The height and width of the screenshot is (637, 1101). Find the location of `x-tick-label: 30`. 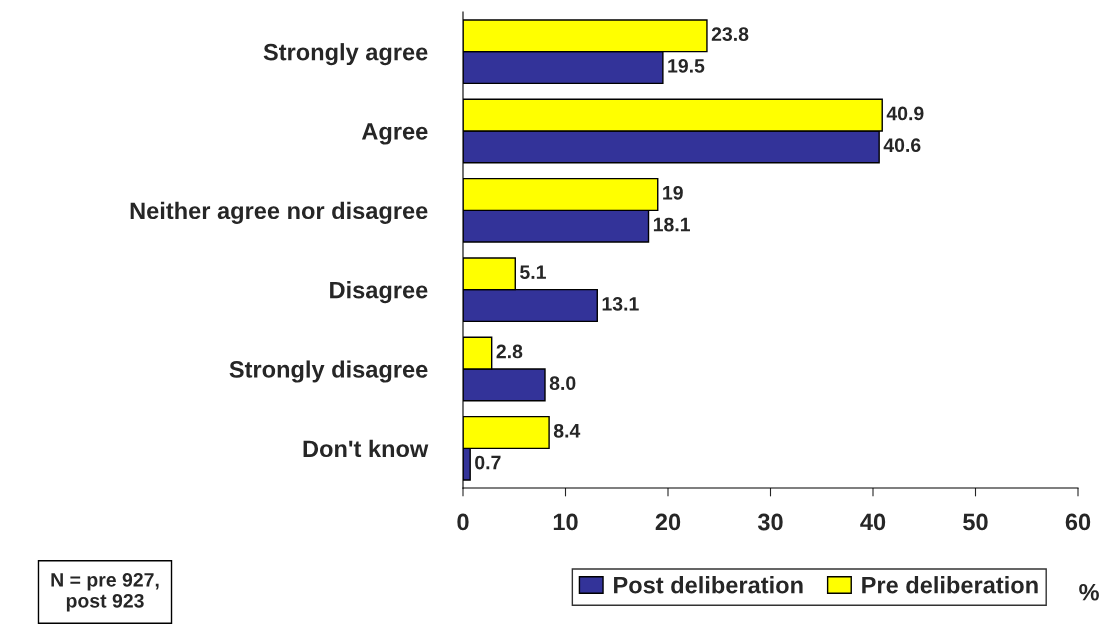

x-tick-label: 30 is located at coordinates (770, 522).